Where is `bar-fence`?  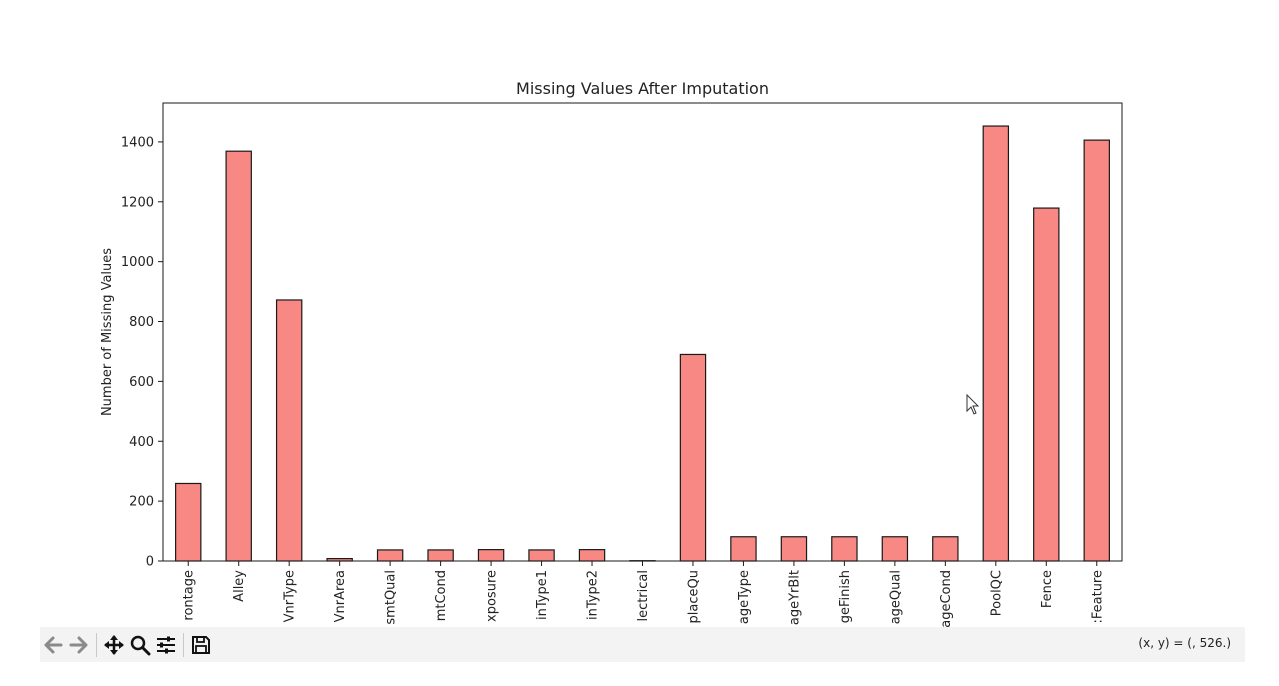 bar-fence is located at coordinates (1046, 384).